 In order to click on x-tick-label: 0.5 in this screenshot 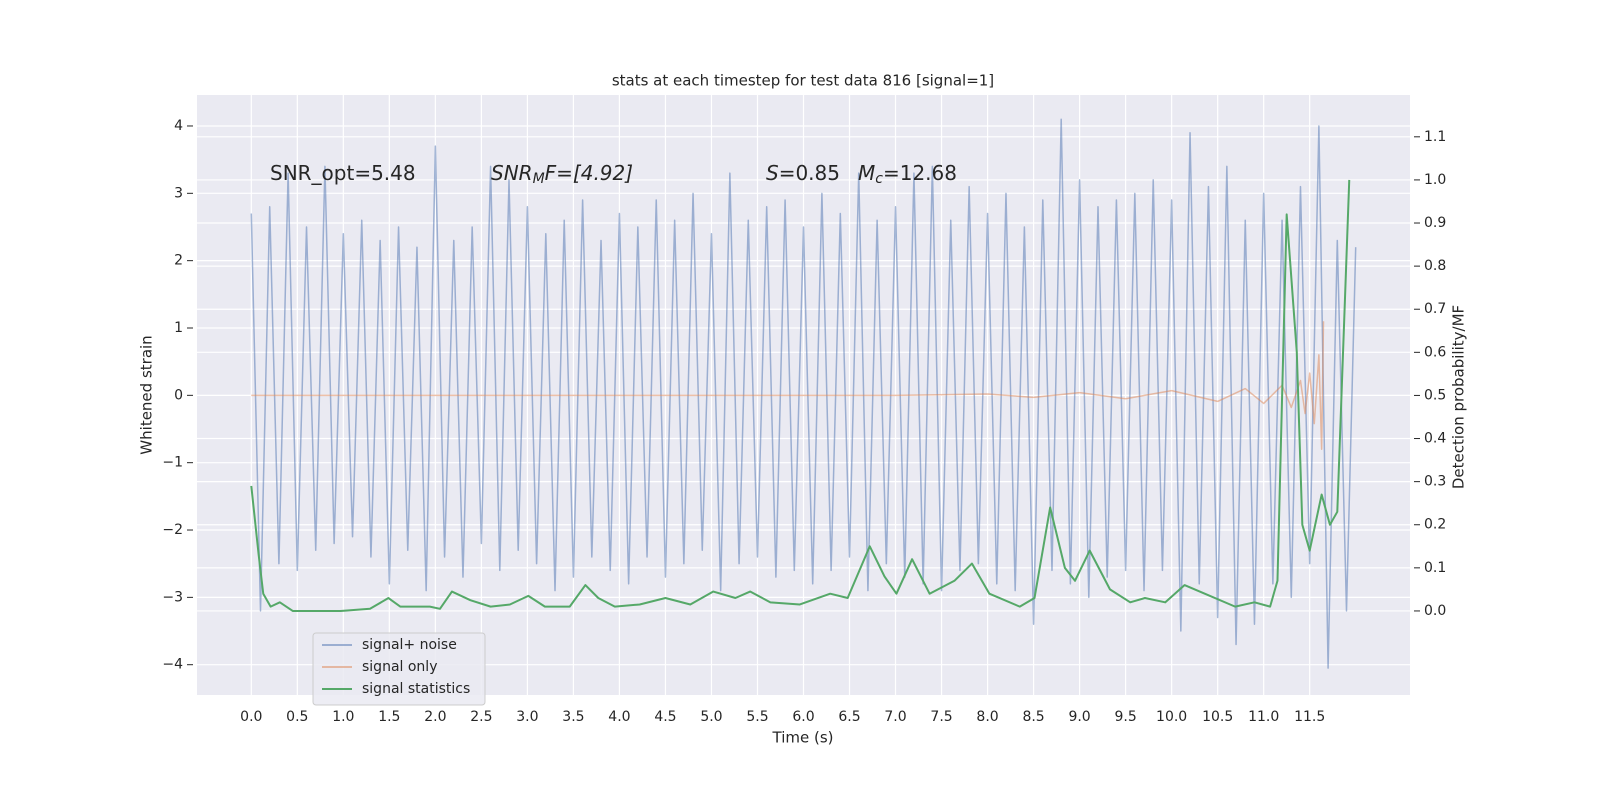, I will do `click(297, 717)`.